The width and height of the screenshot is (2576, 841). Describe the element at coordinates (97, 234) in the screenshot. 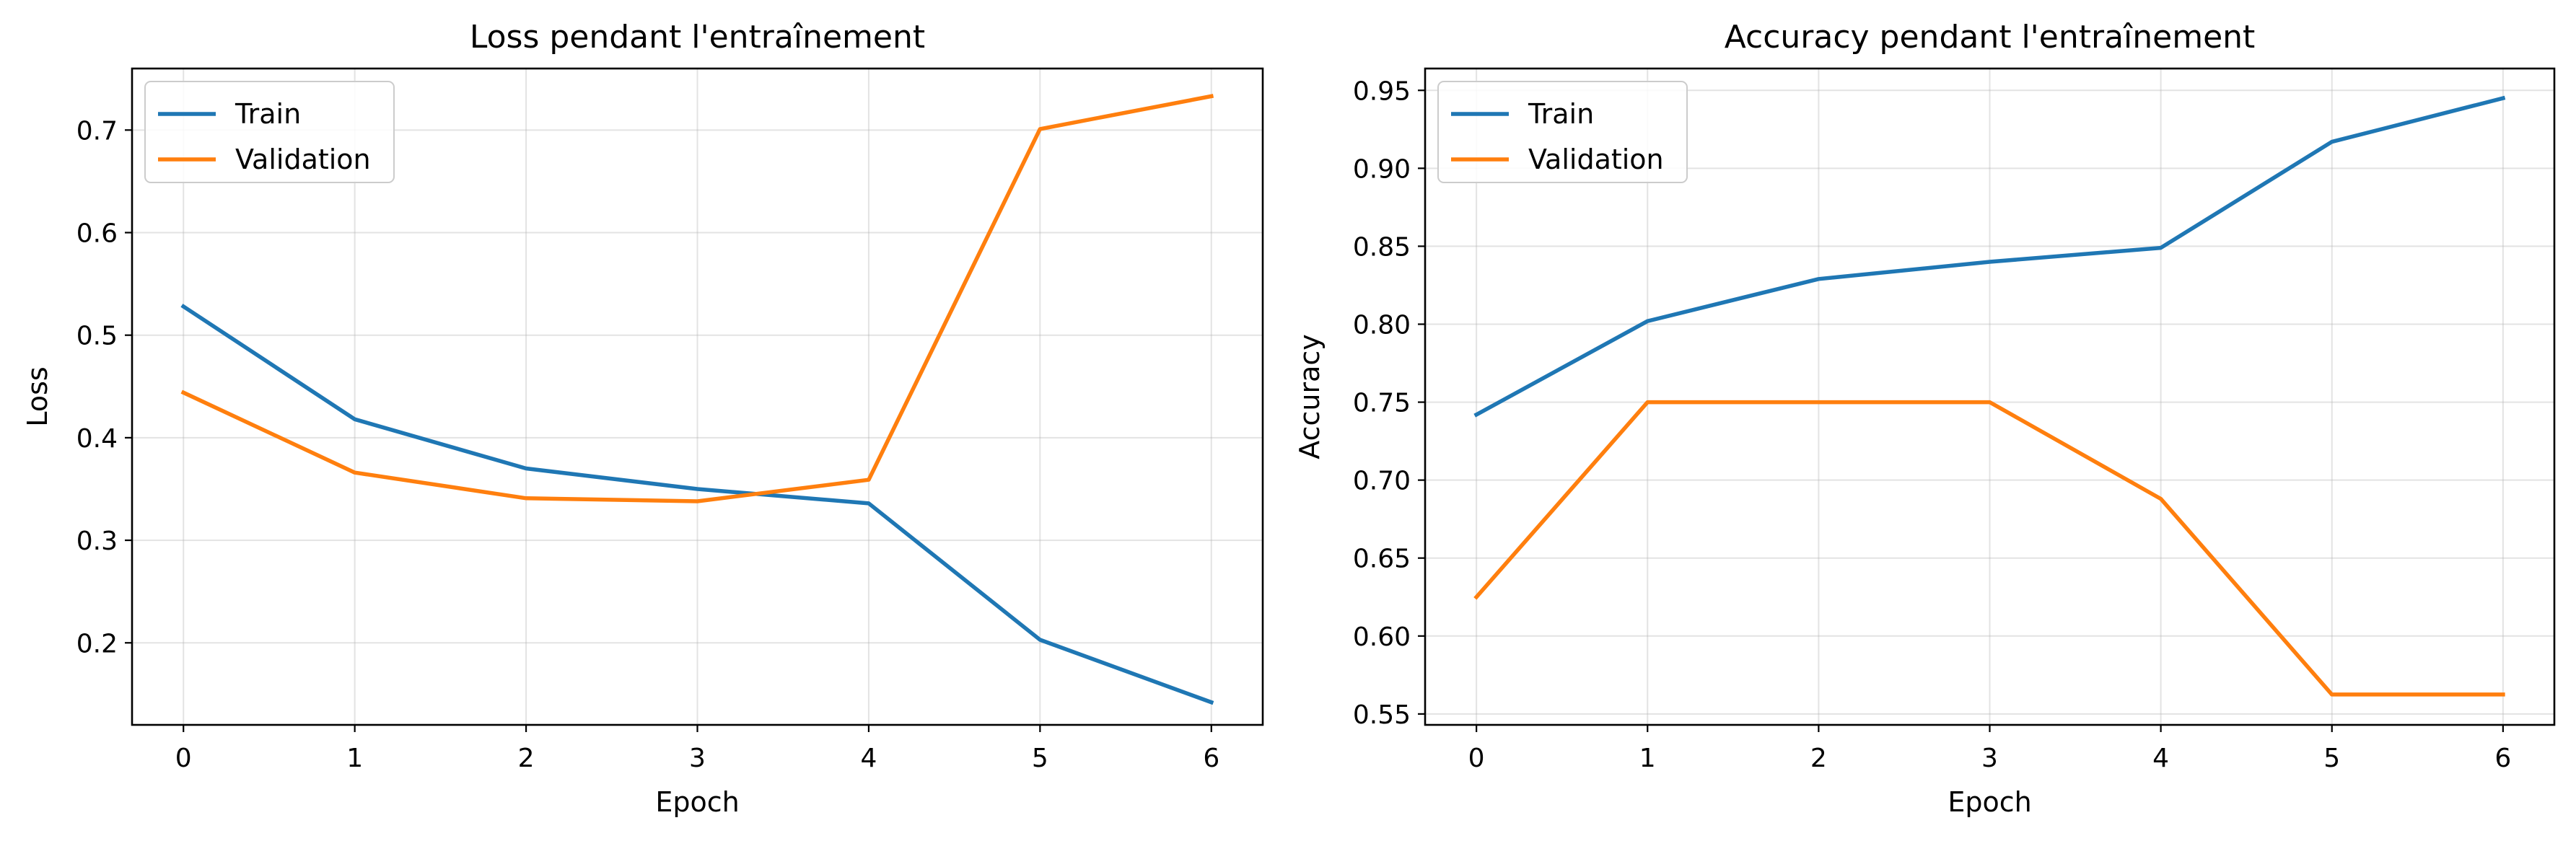

I see `y-tick-label: 0.6` at that location.